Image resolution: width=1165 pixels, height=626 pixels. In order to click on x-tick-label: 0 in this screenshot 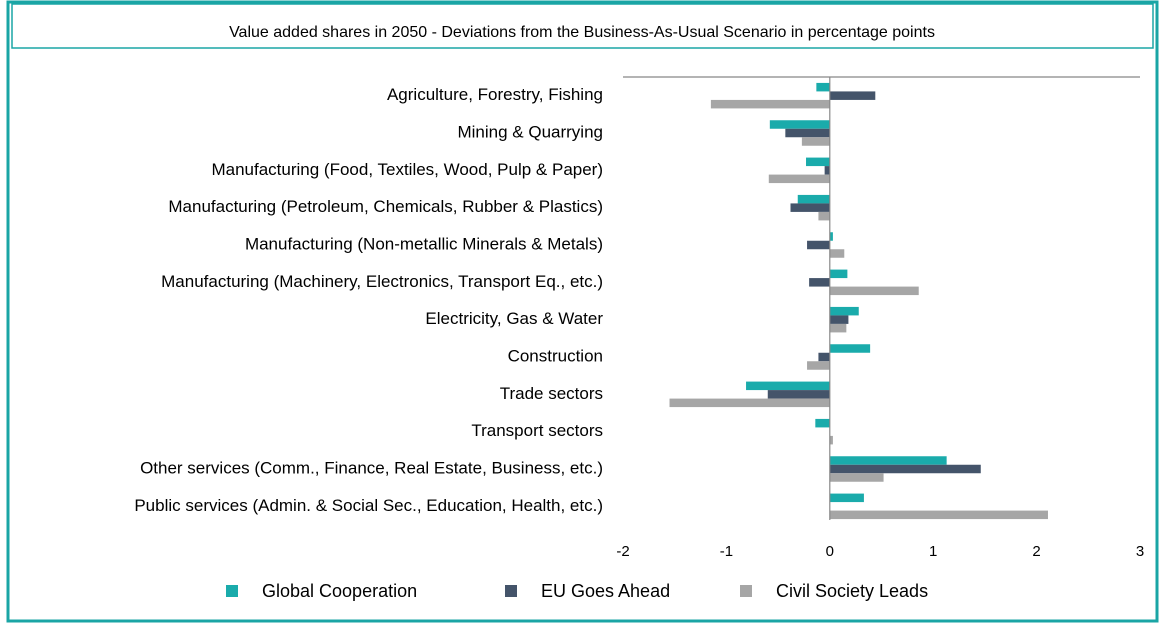, I will do `click(830, 551)`.